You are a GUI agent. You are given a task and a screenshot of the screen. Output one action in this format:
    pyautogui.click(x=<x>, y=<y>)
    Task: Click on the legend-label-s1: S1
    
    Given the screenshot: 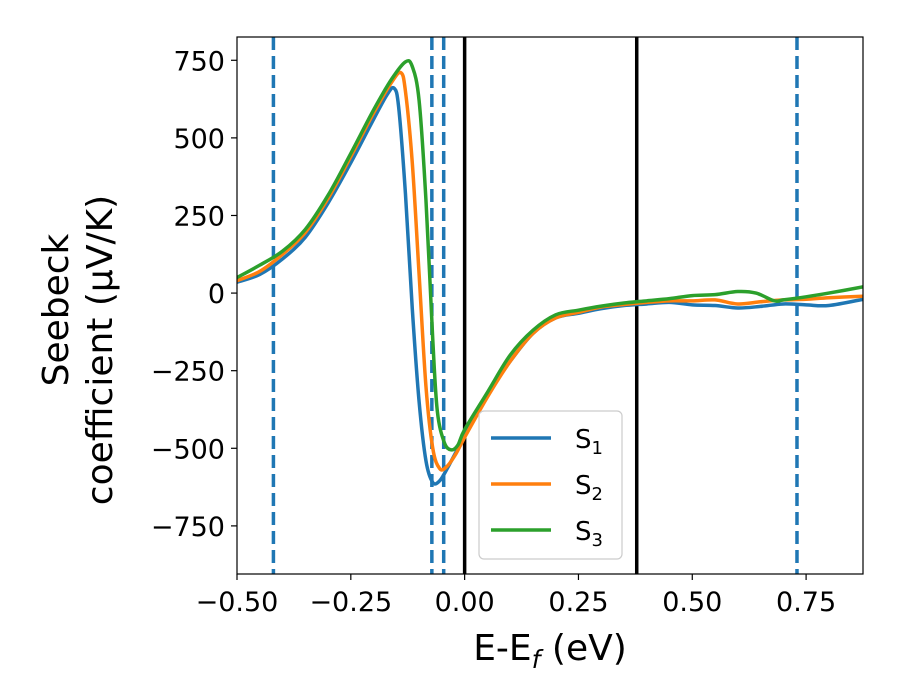 What is the action you would take?
    pyautogui.click(x=589, y=442)
    